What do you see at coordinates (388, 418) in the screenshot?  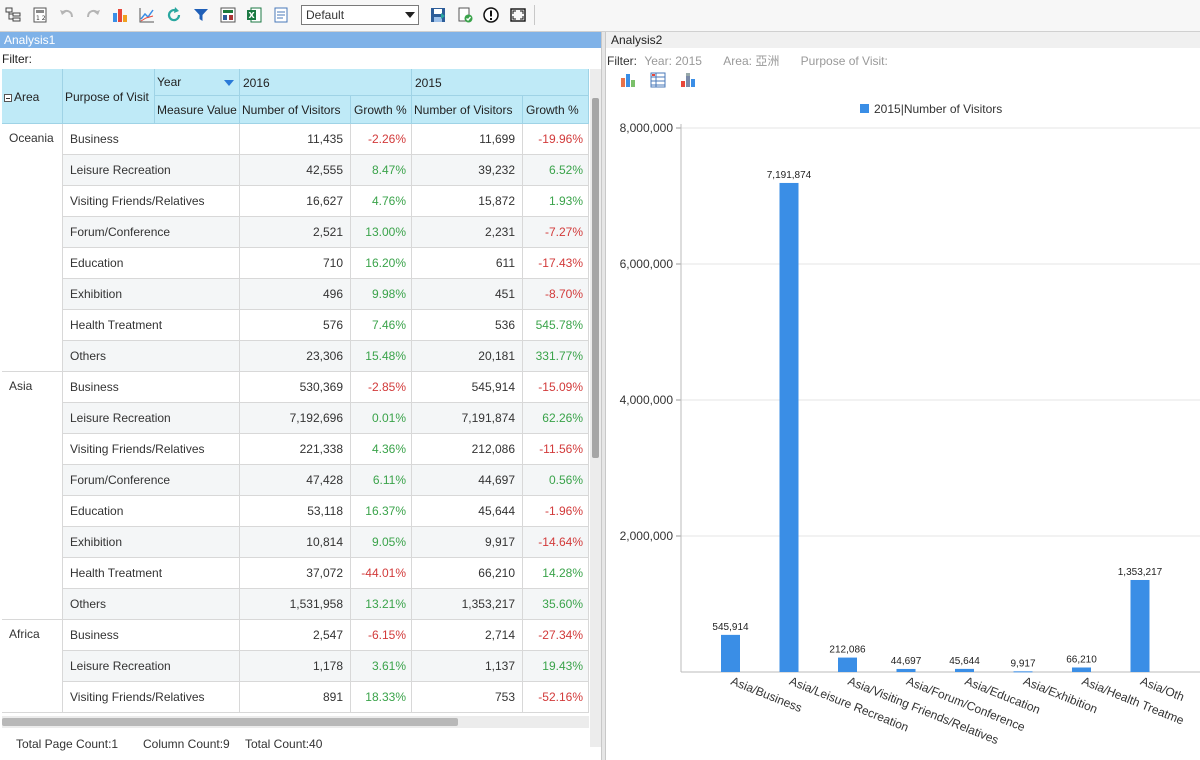 I see `growth-2016-cell: 0.01%` at bounding box center [388, 418].